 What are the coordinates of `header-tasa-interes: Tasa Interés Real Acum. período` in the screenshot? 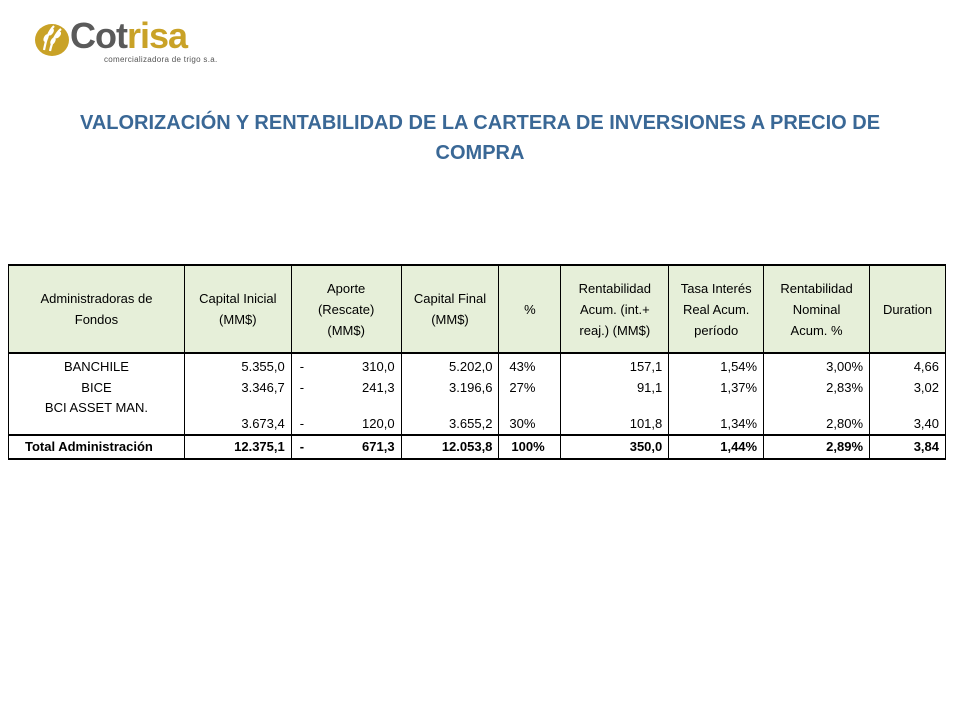 It's located at (716, 309).